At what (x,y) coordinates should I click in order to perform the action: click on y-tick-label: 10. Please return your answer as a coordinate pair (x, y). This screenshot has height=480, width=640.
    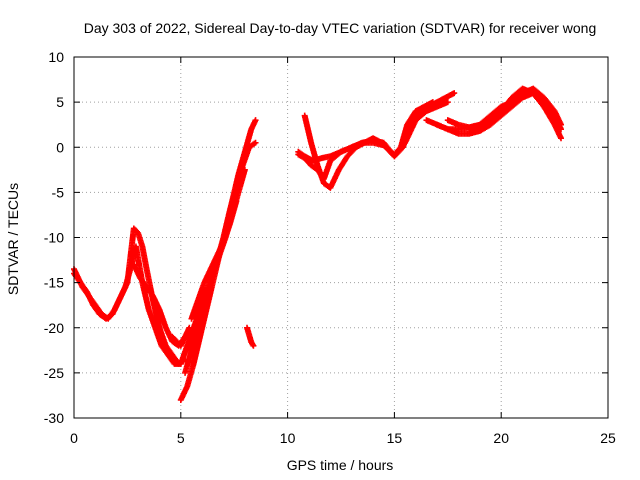
    Looking at the image, I should click on (56, 57).